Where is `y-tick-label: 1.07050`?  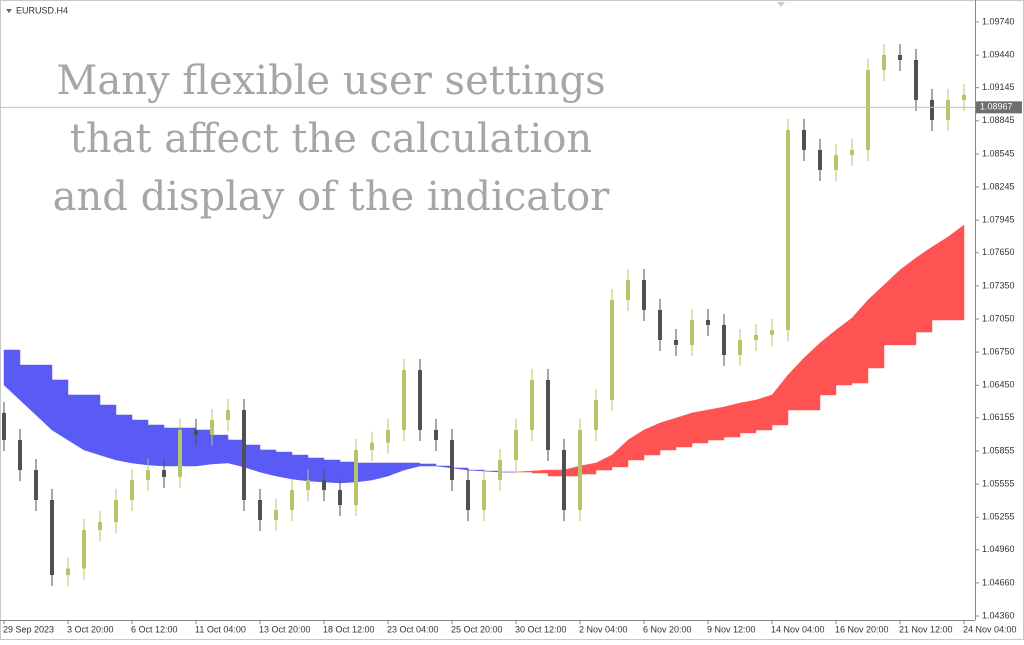
y-tick-label: 1.07050 is located at coordinates (998, 318).